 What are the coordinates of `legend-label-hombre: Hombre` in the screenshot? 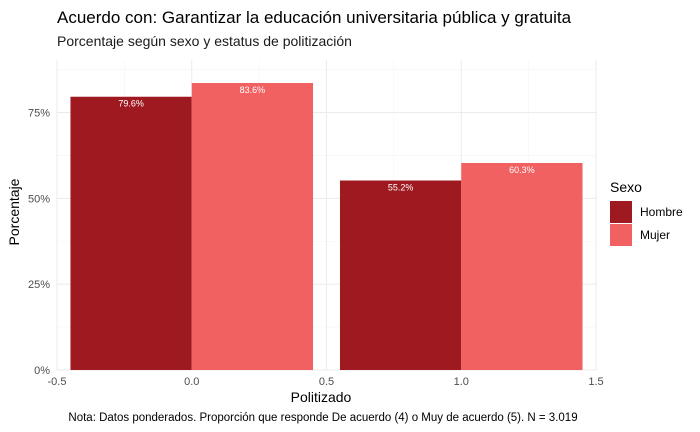 It's located at (661, 212).